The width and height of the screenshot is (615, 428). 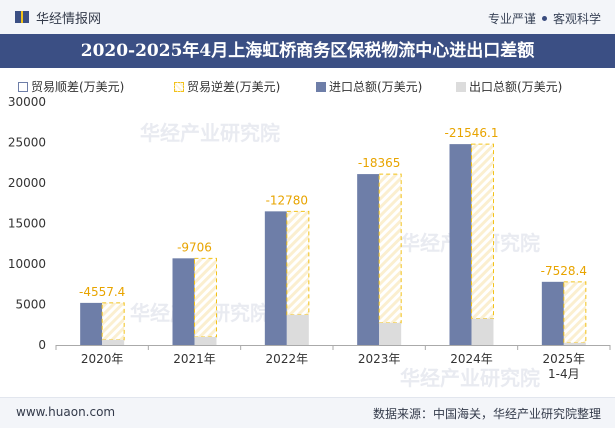 I want to click on chart-title: 2020-2025年4月上海虹桥商务区保税物流中心进出口差额, so click(x=307, y=51).